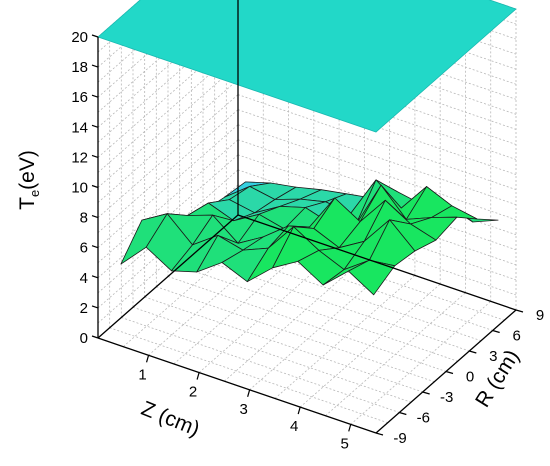 The width and height of the screenshot is (550, 466). I want to click on te-tick-label: 18, so click(79, 67).